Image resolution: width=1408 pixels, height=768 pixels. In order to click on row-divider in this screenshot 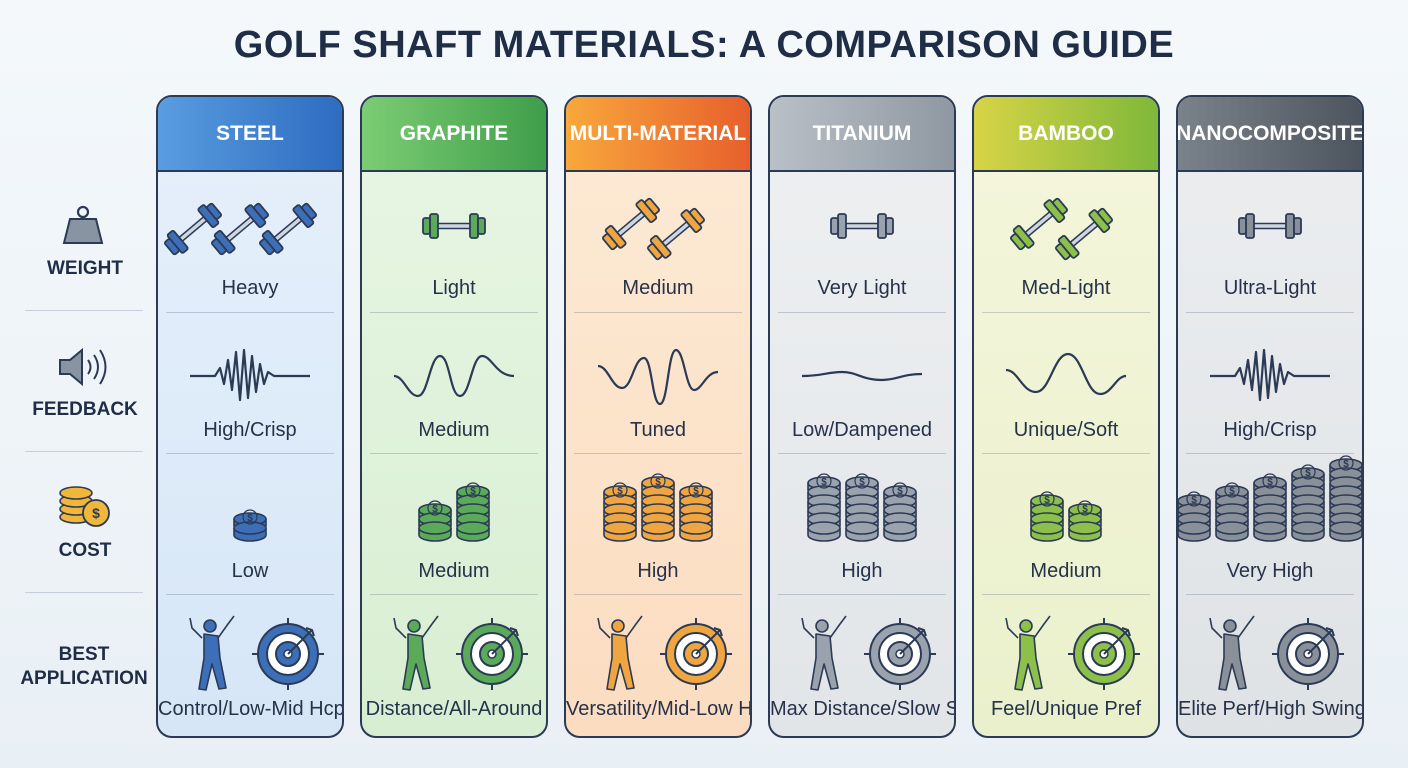, I will do `click(84, 451)`.